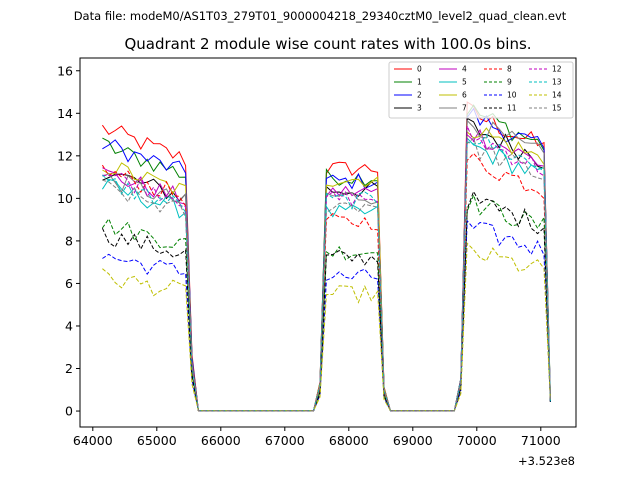 The width and height of the screenshot is (640, 480). Describe the element at coordinates (541, 440) in the screenshot. I see `x-tick-label: 71000` at that location.